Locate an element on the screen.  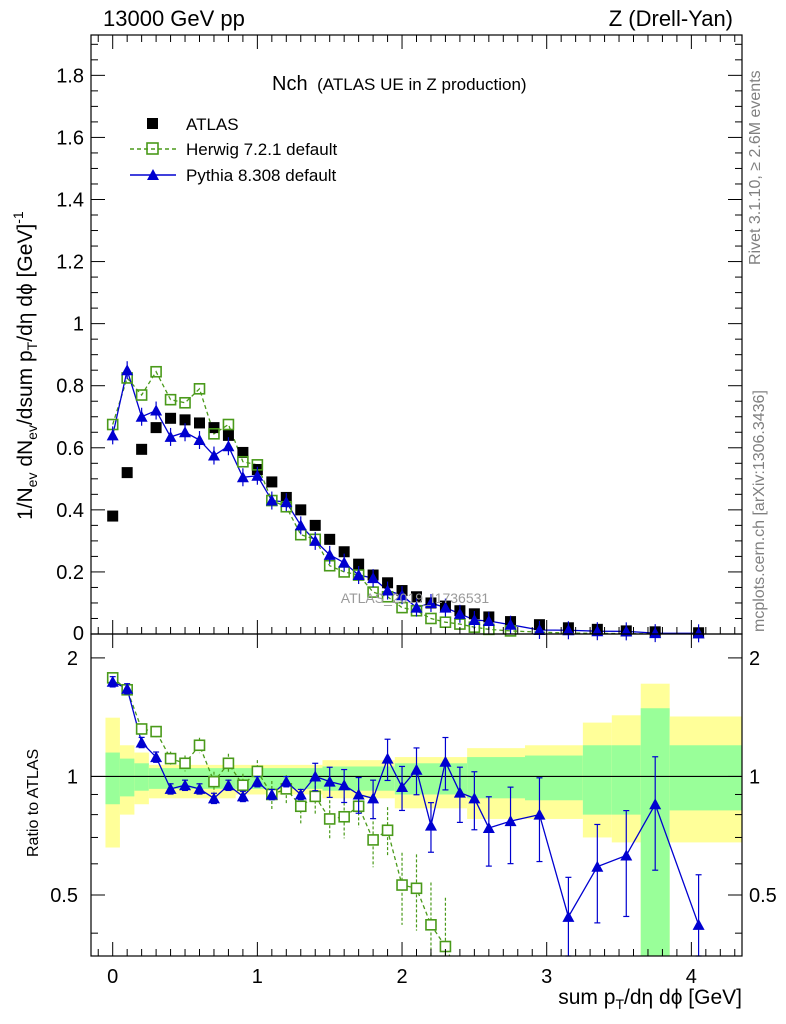
rivet-label: Rivet 3.1.10, ≥ 2.6M events is located at coordinates (755, 167).